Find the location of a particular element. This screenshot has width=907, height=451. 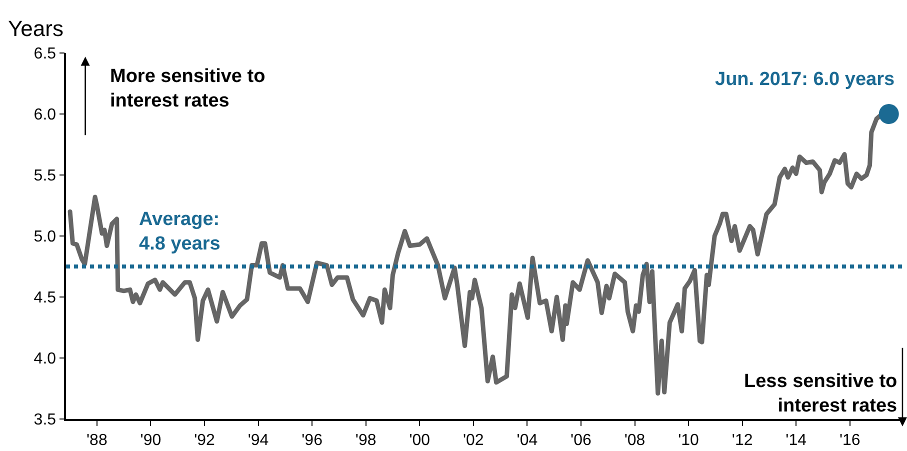

y-tick-label: 5.0 is located at coordinates (45, 237).